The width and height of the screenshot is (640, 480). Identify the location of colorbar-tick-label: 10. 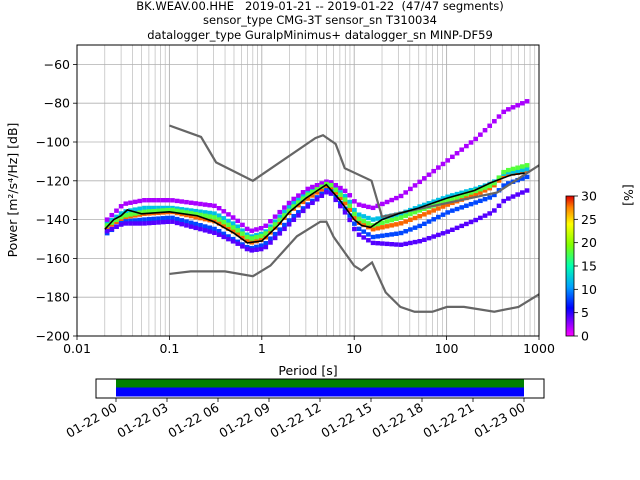
(589, 289).